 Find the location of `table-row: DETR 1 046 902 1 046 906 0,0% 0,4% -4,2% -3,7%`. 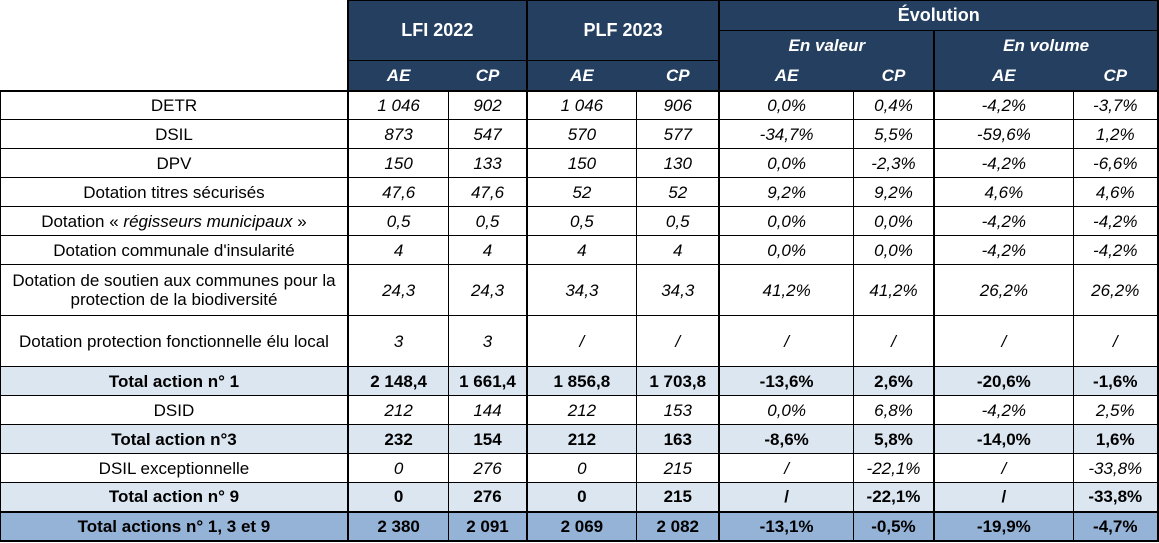

table-row: DETR 1 046 902 1 046 906 0,0% 0,4% -4,2% -3,7% is located at coordinates (579, 104).